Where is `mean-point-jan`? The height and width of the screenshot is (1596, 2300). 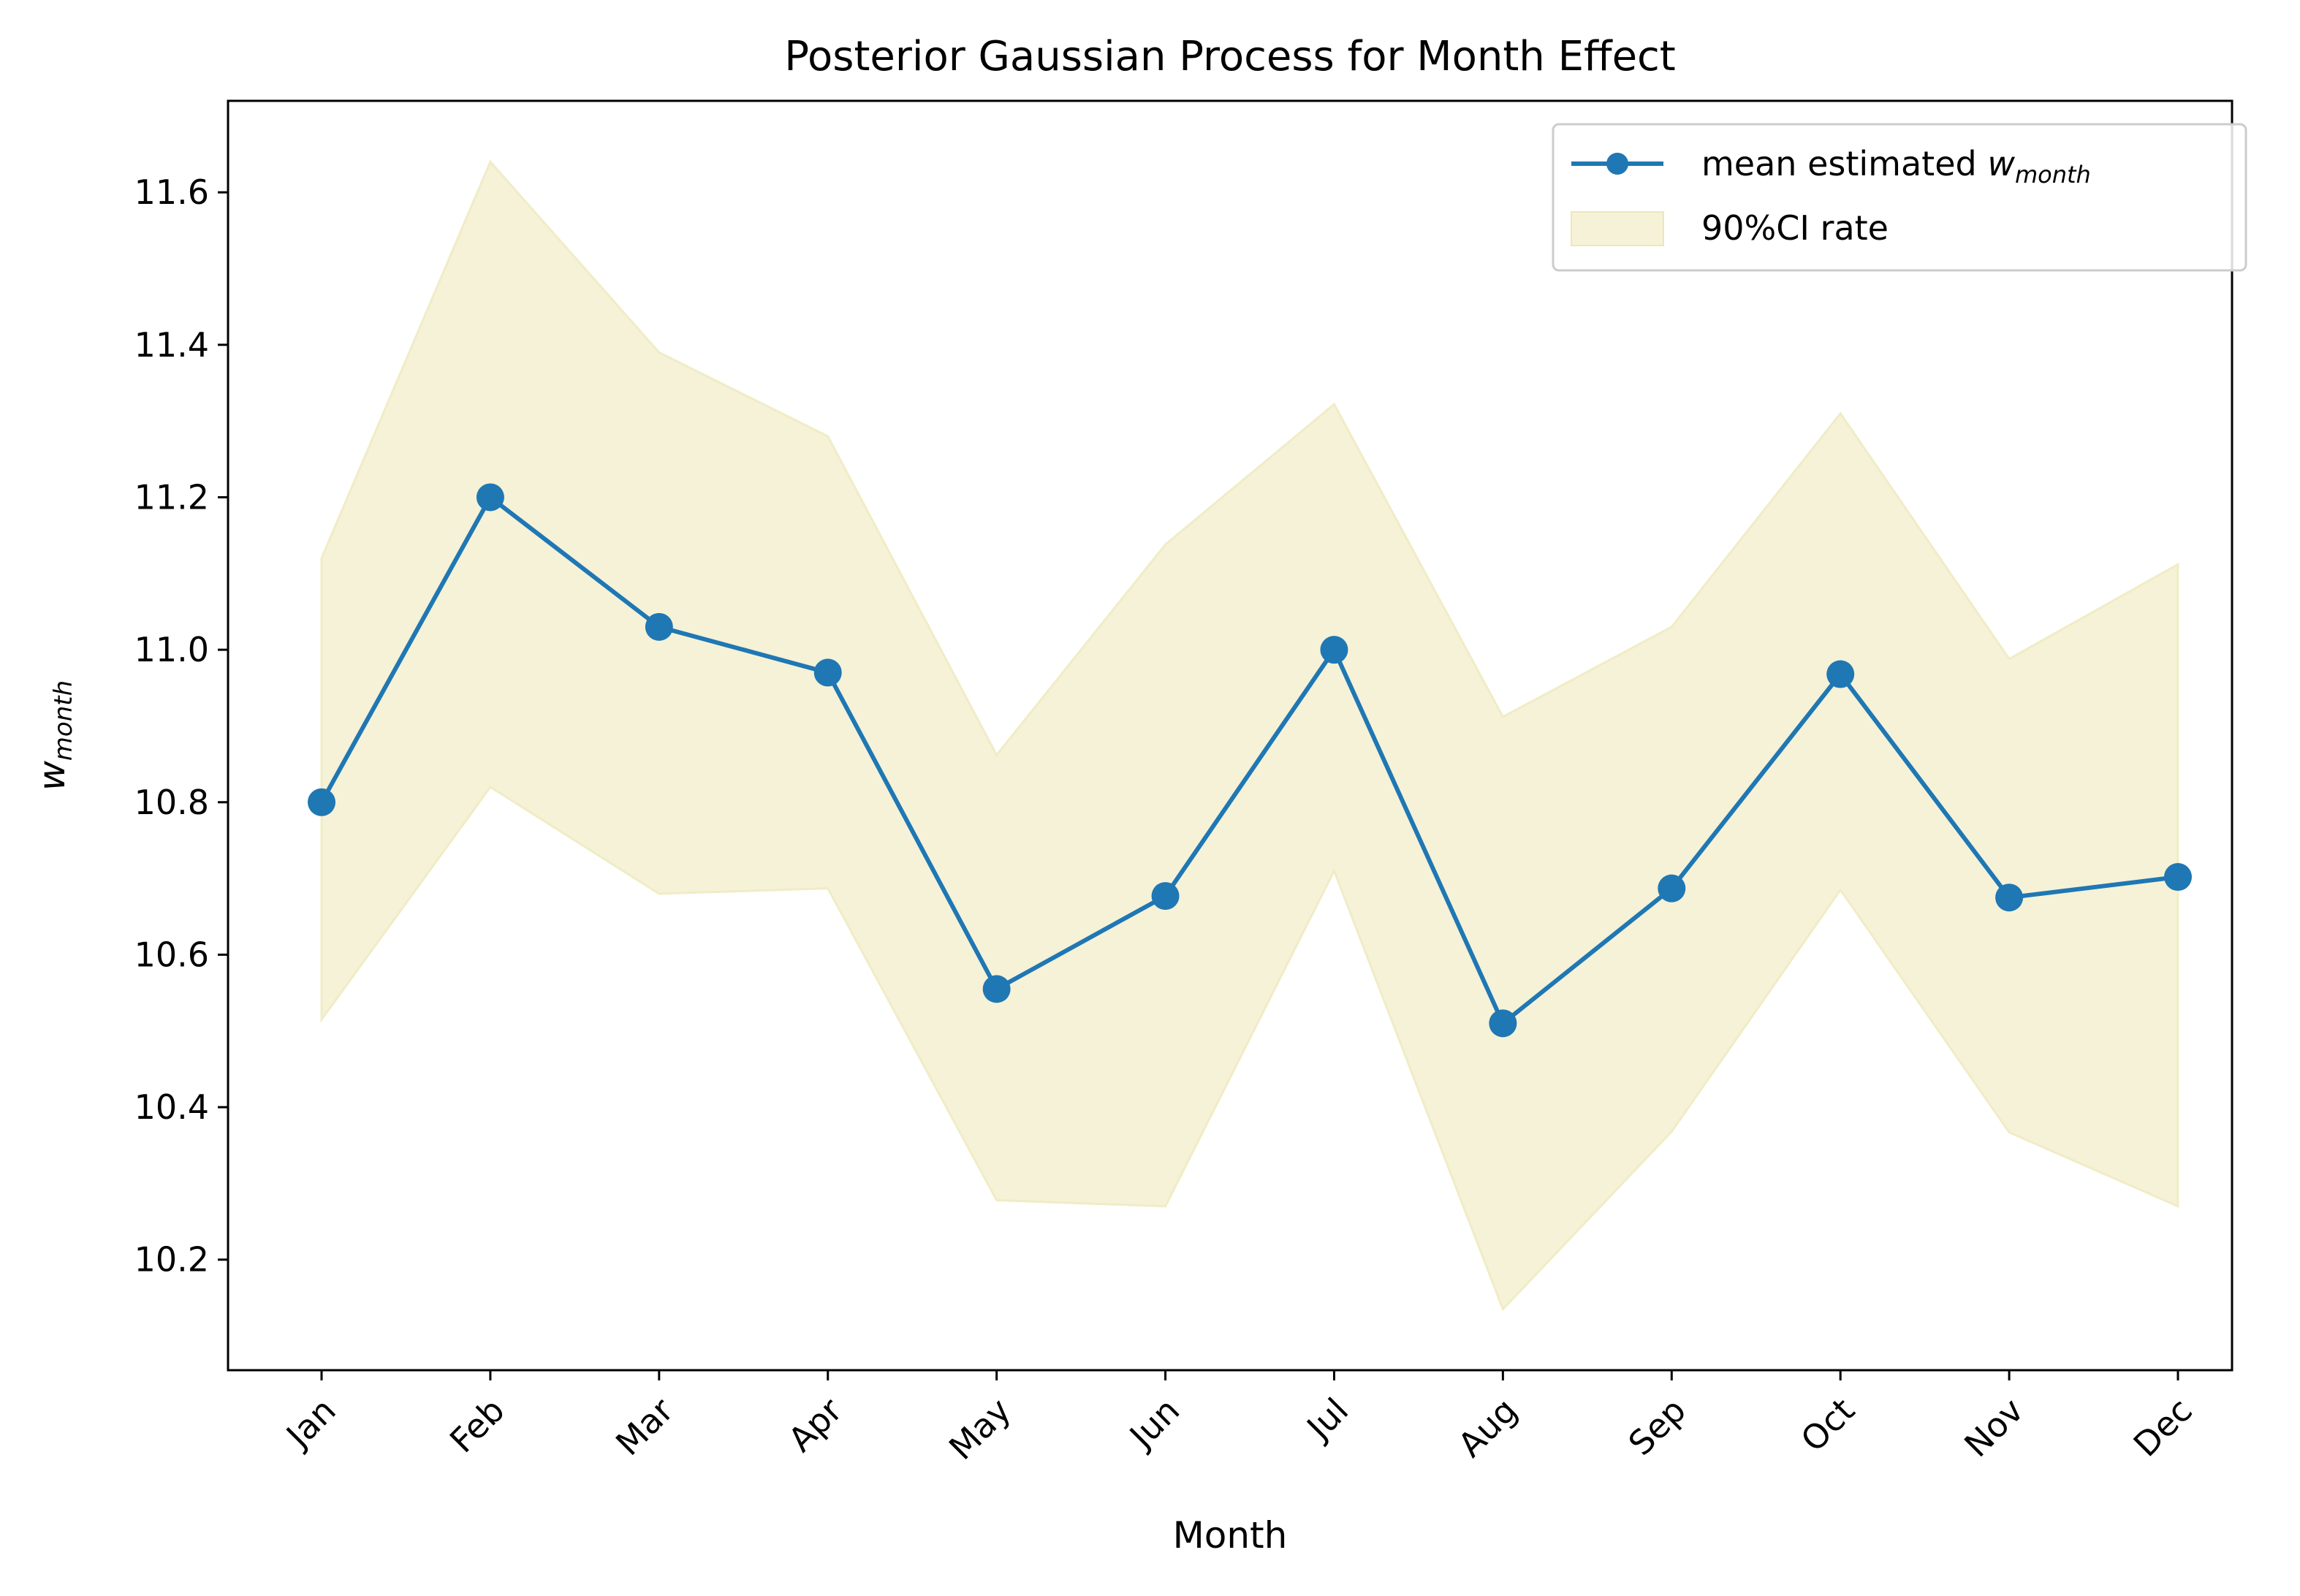 mean-point-jan is located at coordinates (321, 802).